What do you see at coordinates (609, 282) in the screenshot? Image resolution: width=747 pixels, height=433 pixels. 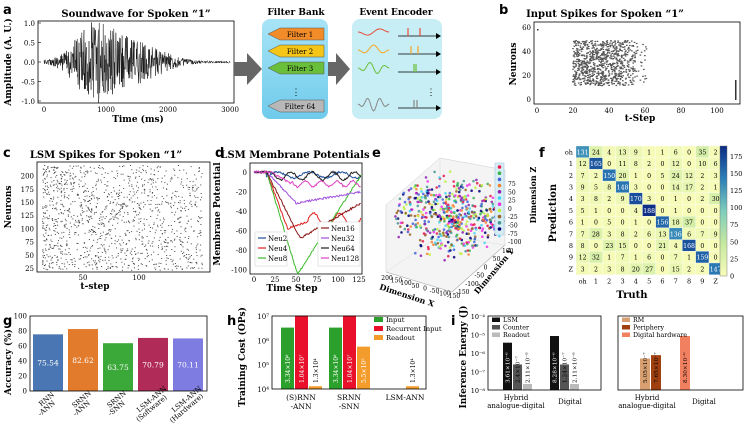 I see `matrix-col-label: 2` at bounding box center [609, 282].